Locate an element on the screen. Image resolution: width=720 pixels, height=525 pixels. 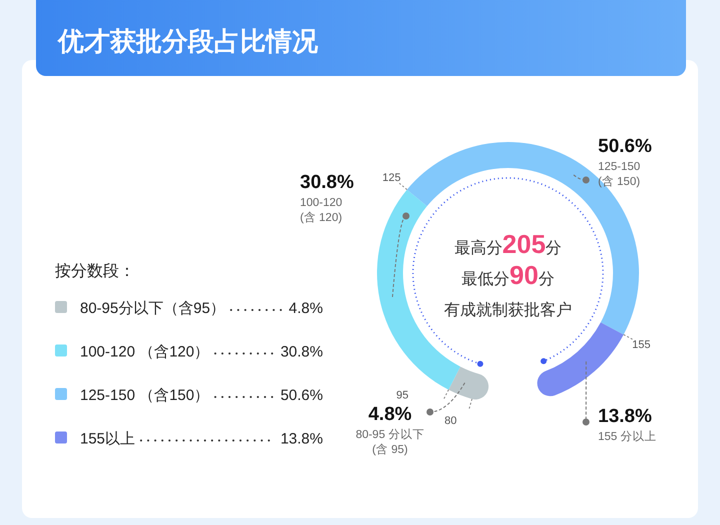
text: 125-150 (含 150) is located at coordinates (619, 174).